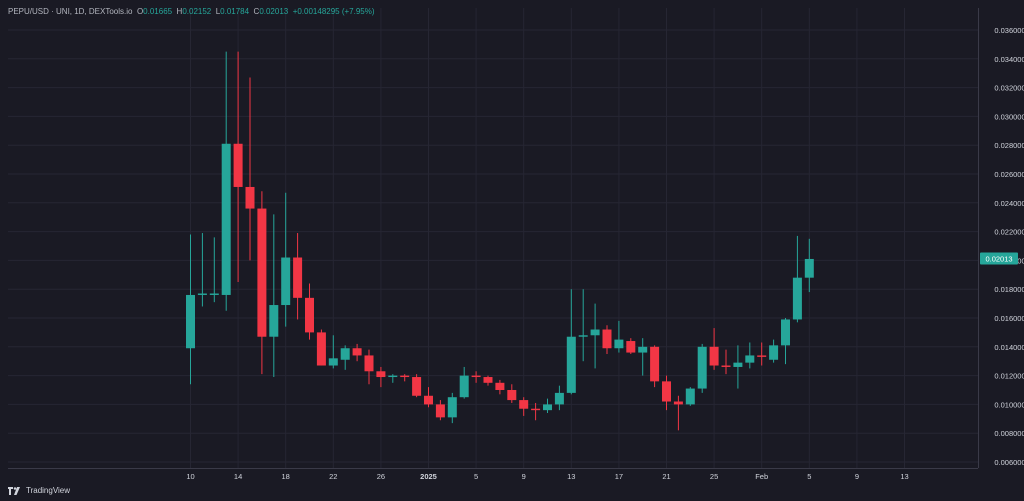 The image size is (1024, 501). What do you see at coordinates (1009, 404) in the screenshot?
I see `y-tick-label: 0.010000` at bounding box center [1009, 404].